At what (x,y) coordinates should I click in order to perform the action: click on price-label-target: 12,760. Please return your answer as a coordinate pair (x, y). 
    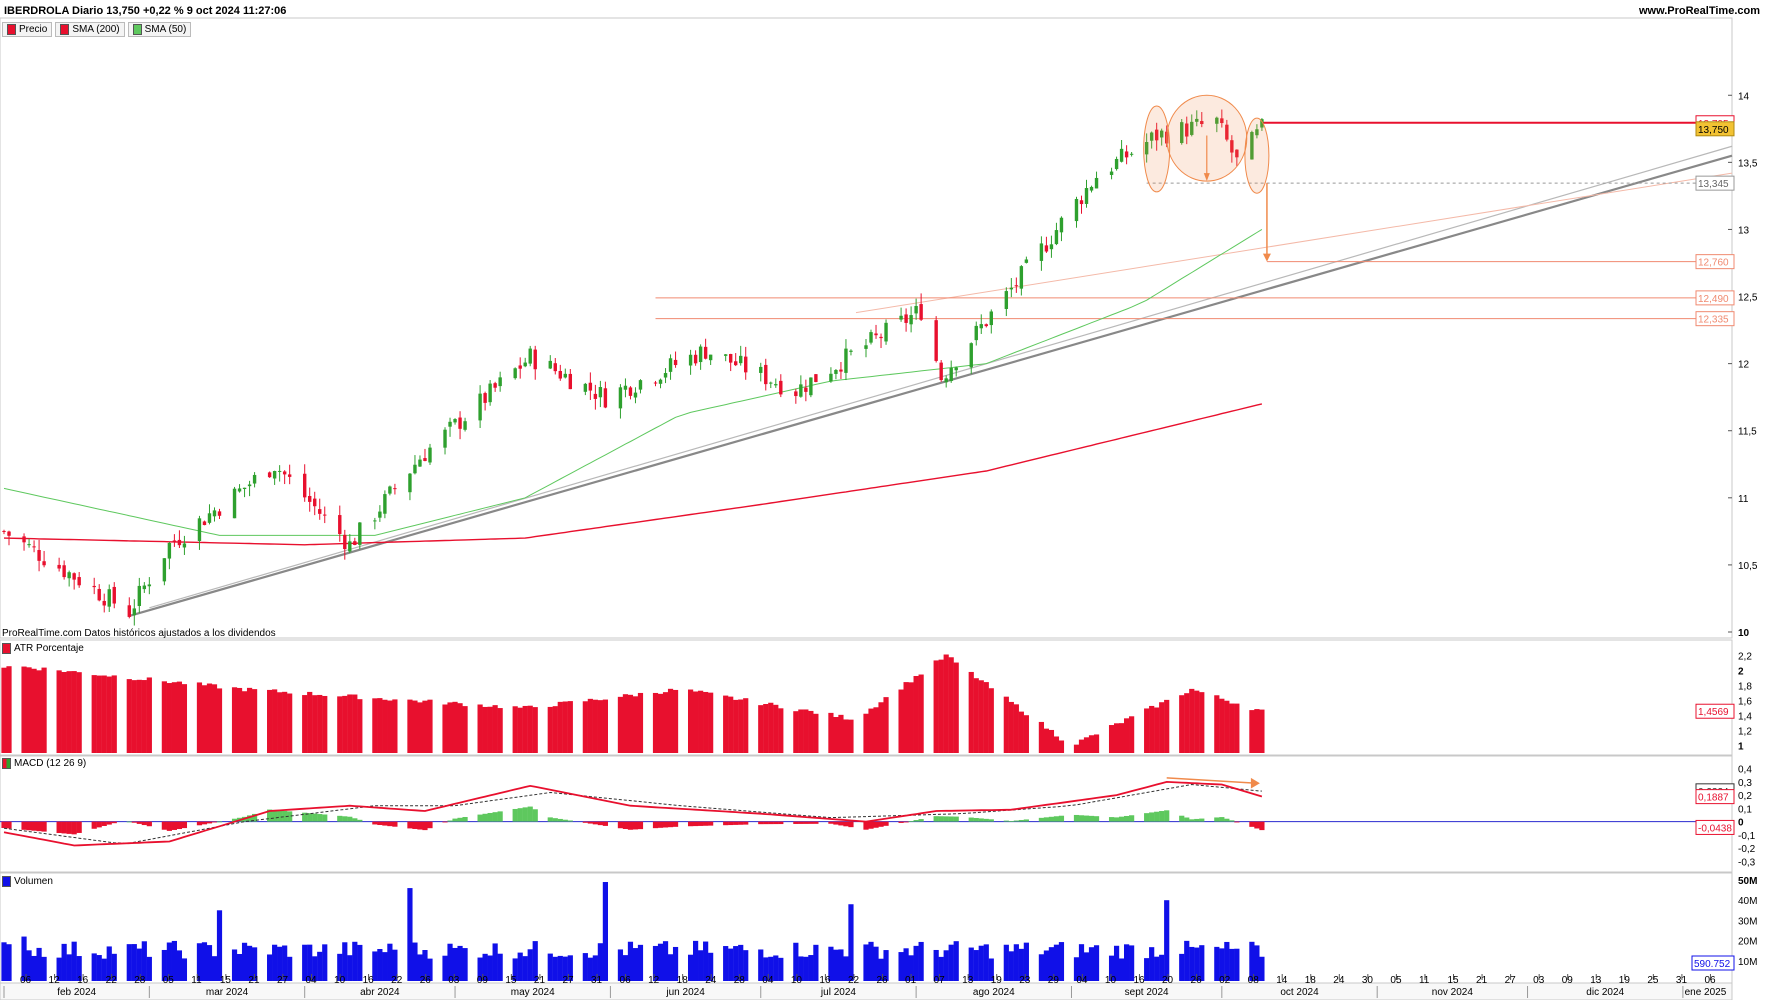
    Looking at the image, I should click on (1713, 263).